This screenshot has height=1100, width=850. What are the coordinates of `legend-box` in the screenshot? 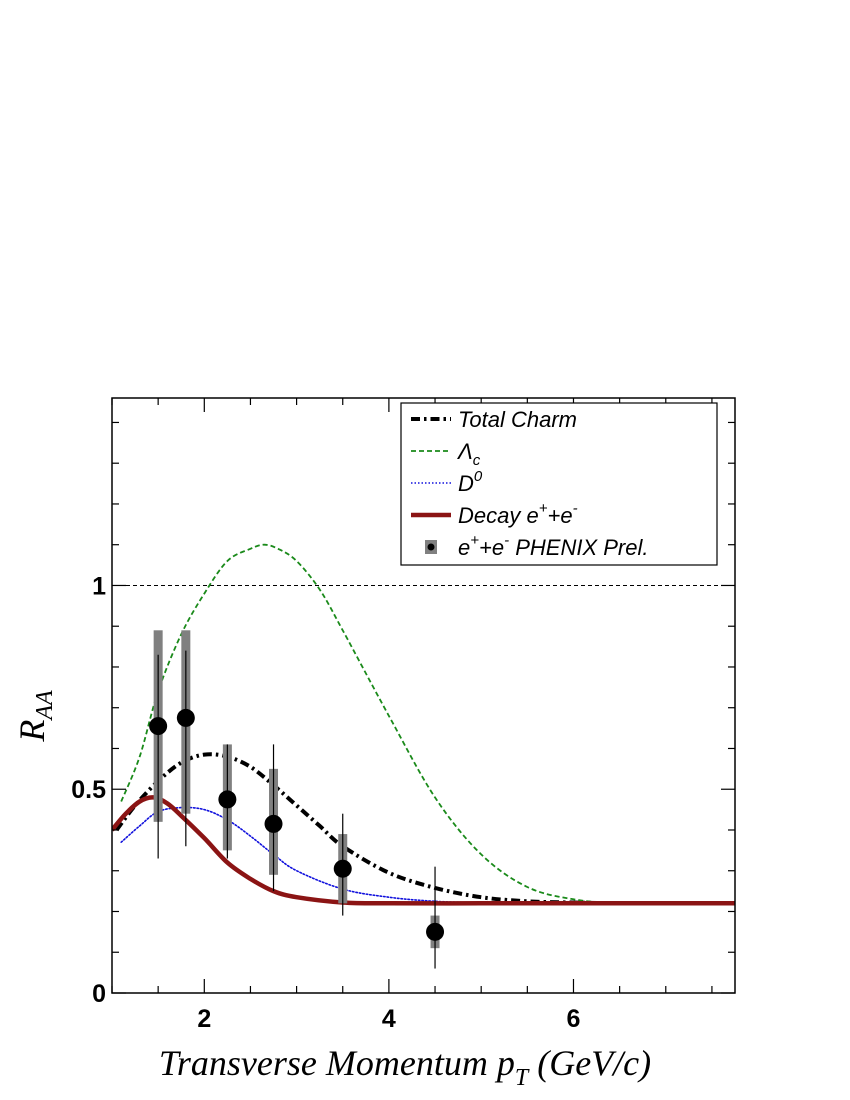 It's located at (559, 484).